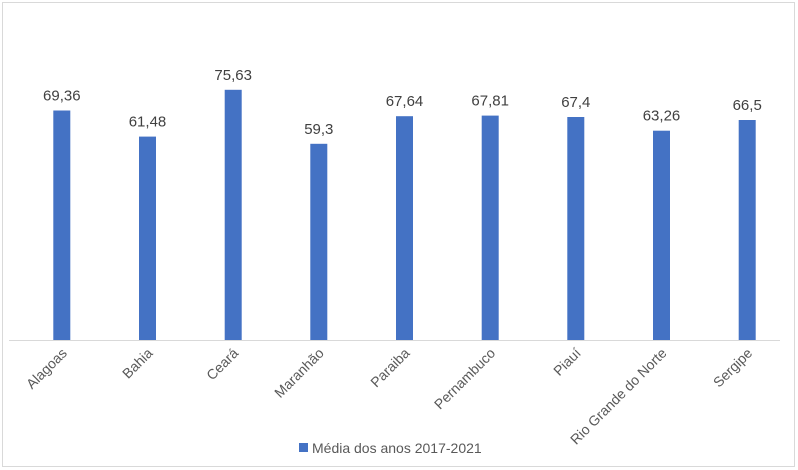 This screenshot has width=798, height=470. I want to click on bar-piauí, so click(576, 228).